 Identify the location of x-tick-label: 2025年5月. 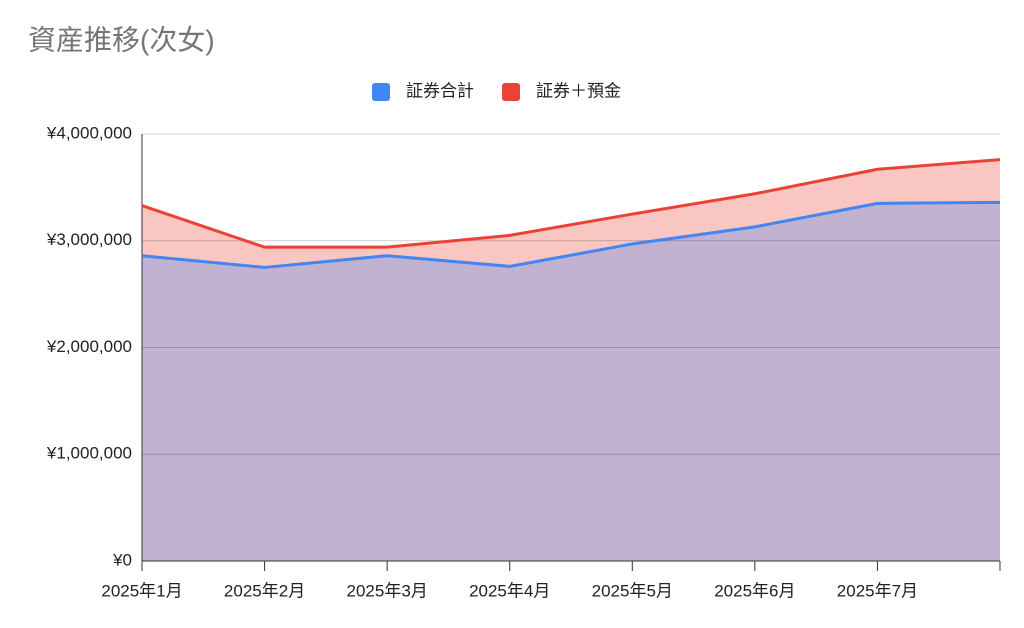
(632, 590).